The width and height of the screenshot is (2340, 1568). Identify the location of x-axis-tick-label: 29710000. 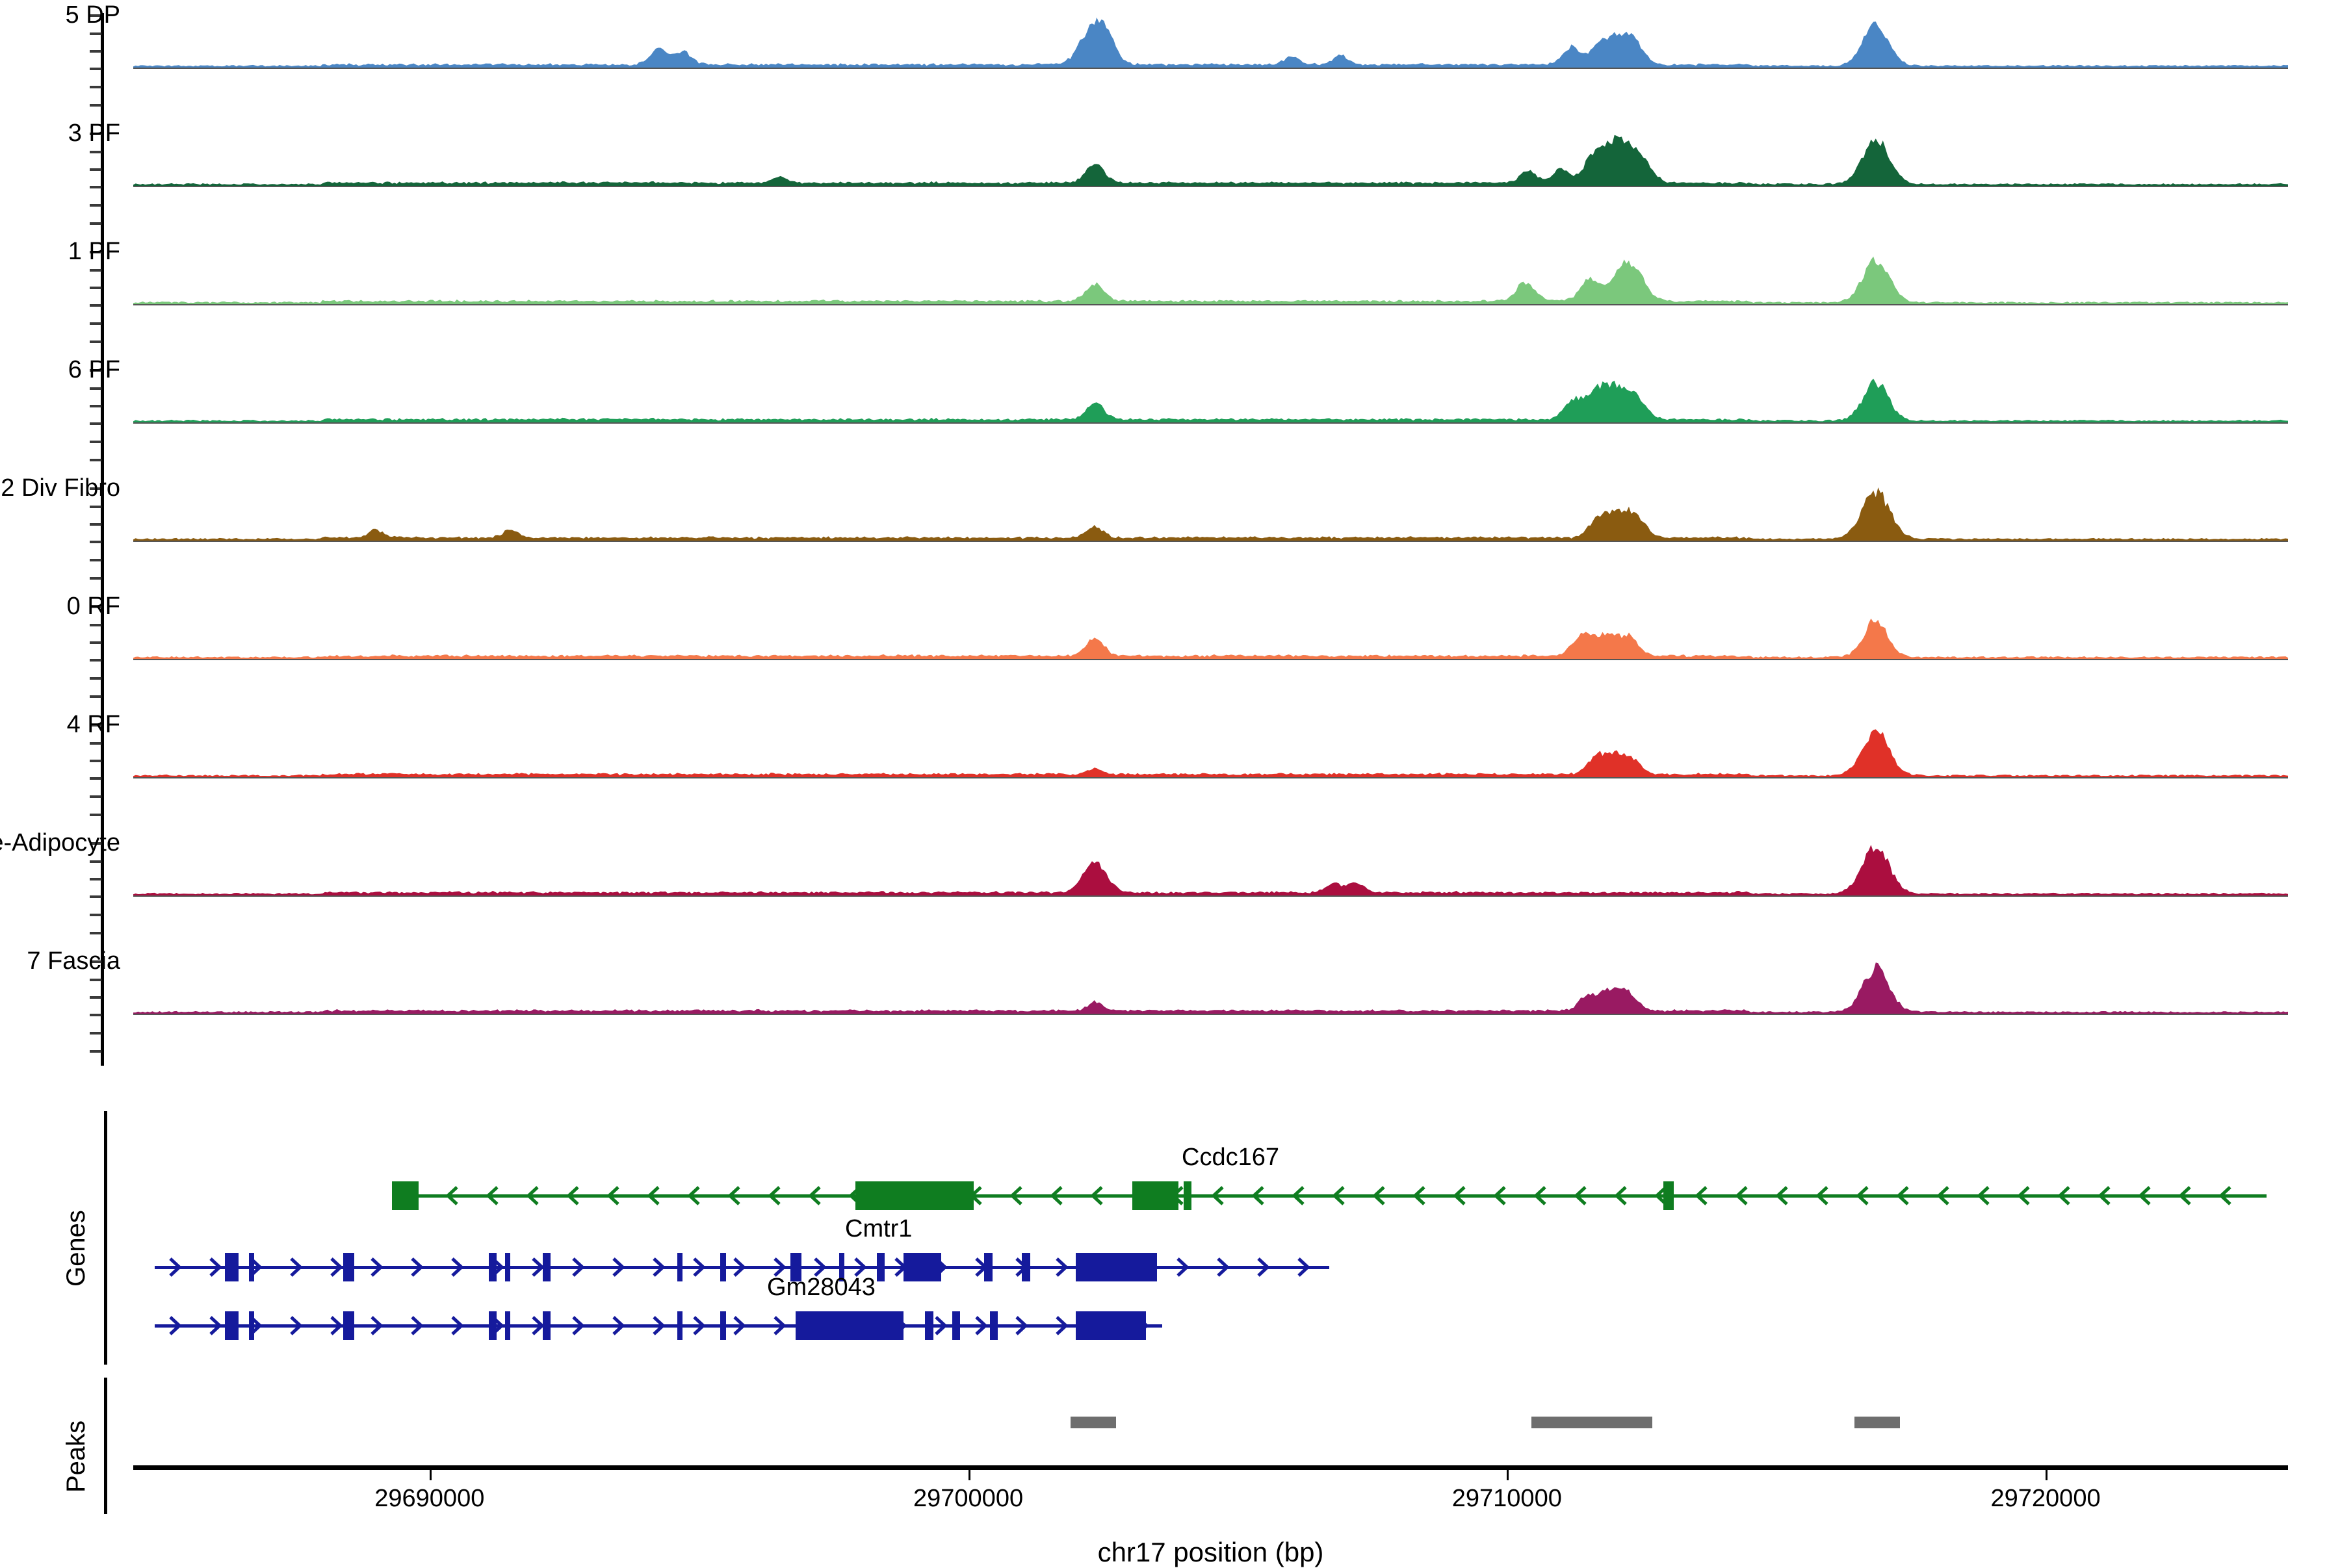
(1506, 1498).